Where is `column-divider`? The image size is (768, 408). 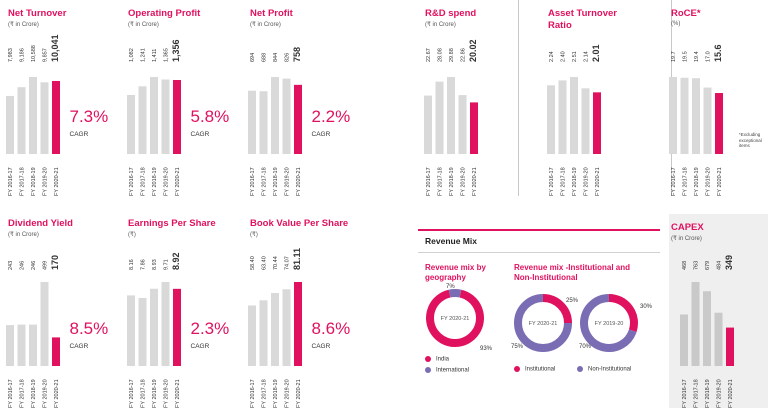 column-divider is located at coordinates (518, 98).